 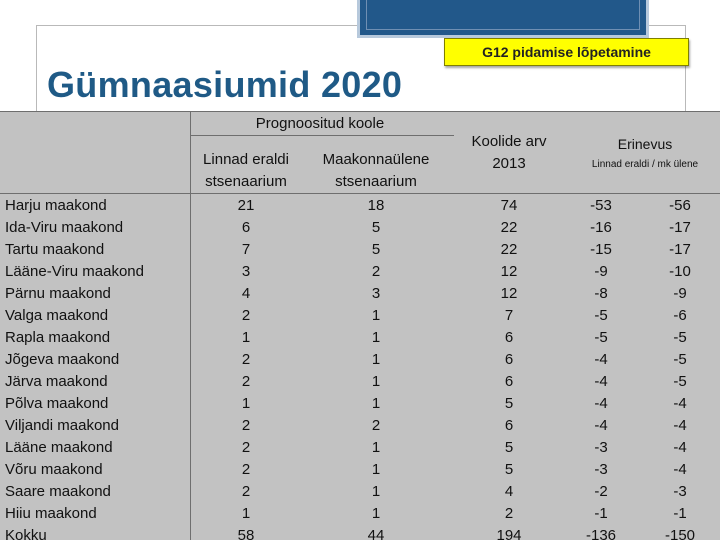 I want to click on diff-mk-value: -4, so click(x=680, y=447).